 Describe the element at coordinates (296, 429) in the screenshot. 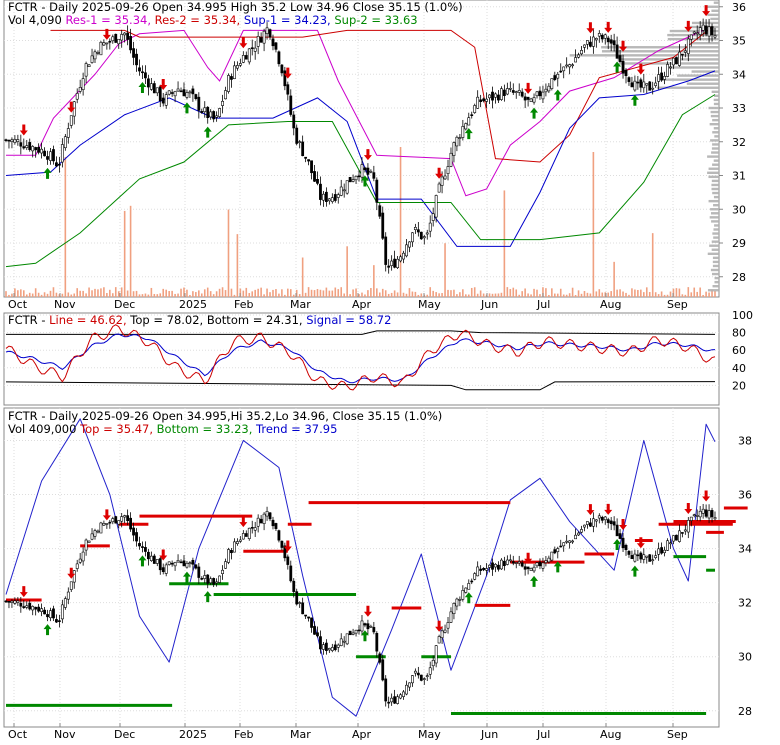

I see `trend-legend-trend: Trend = 37.95` at that location.